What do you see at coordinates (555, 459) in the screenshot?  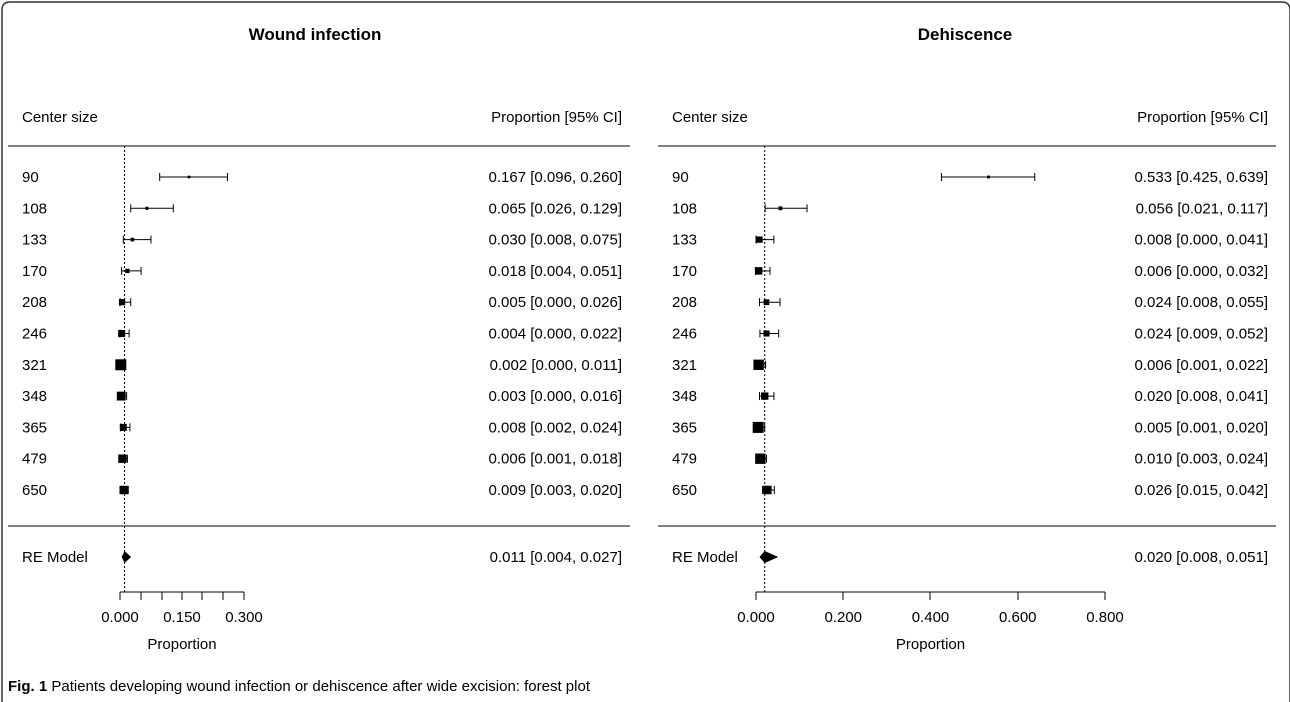 I see `proportion-ci-text: 0.006 [0.001, 0.018]` at bounding box center [555, 459].